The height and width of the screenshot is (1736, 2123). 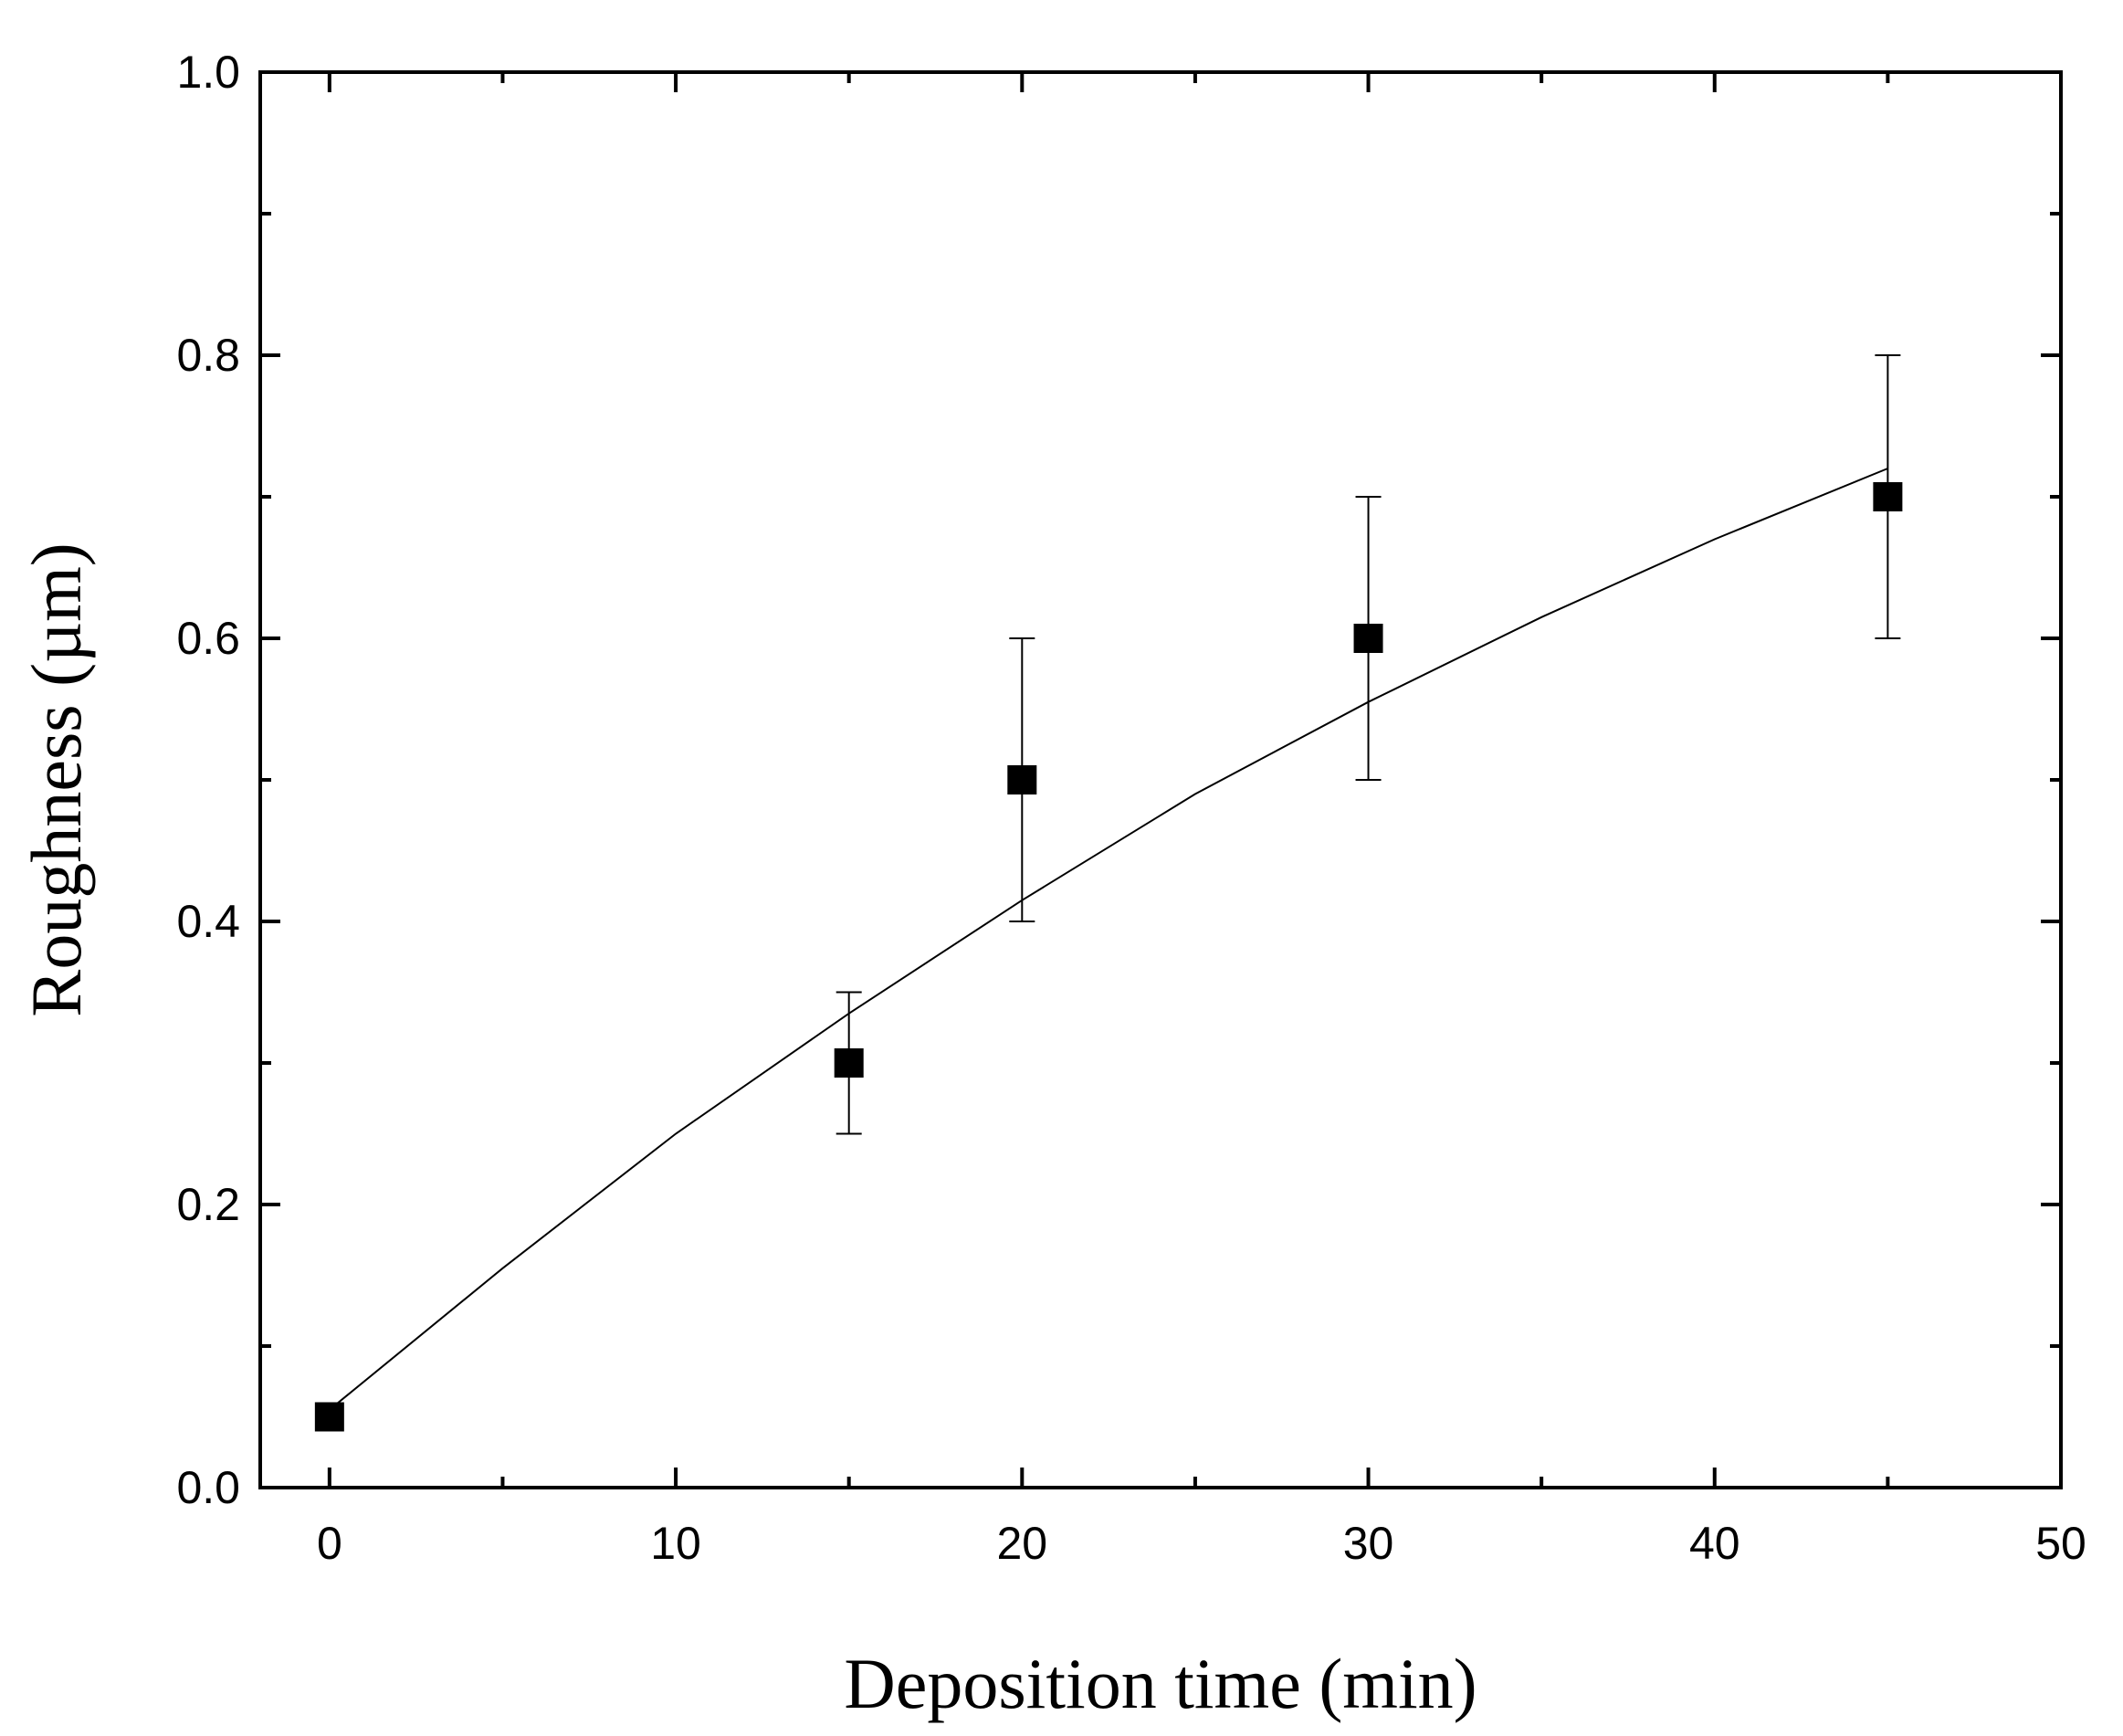 I want to click on x-tick-label: 40, so click(x=1714, y=1543).